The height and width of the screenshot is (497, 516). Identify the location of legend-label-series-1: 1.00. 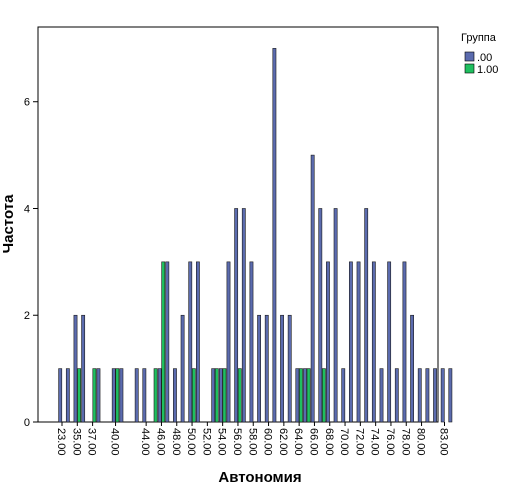
(487, 70).